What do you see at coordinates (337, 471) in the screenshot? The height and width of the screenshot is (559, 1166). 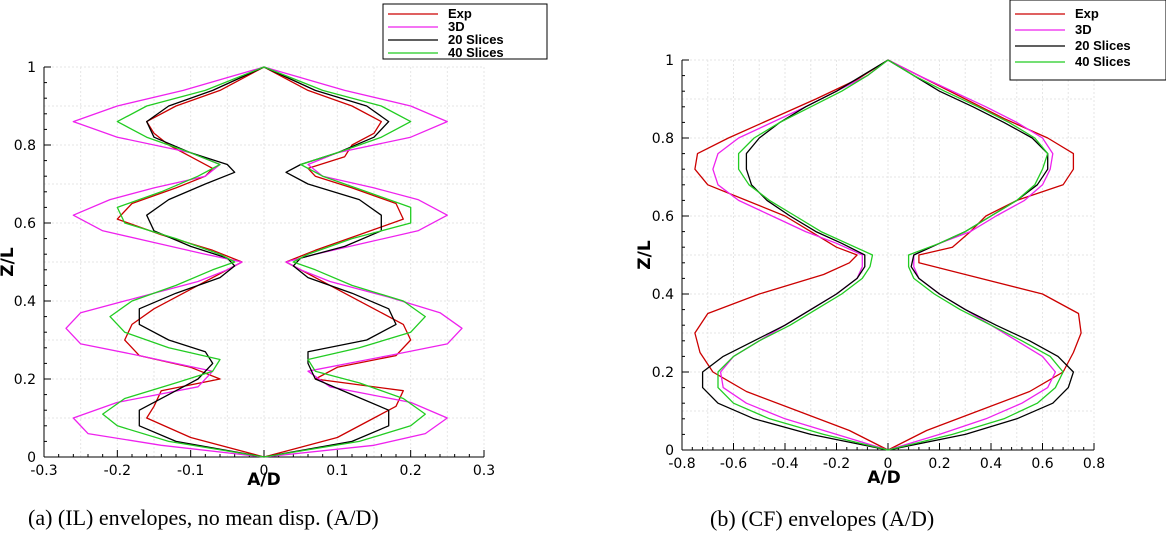 I see `x-tick-label: 0.1` at bounding box center [337, 471].